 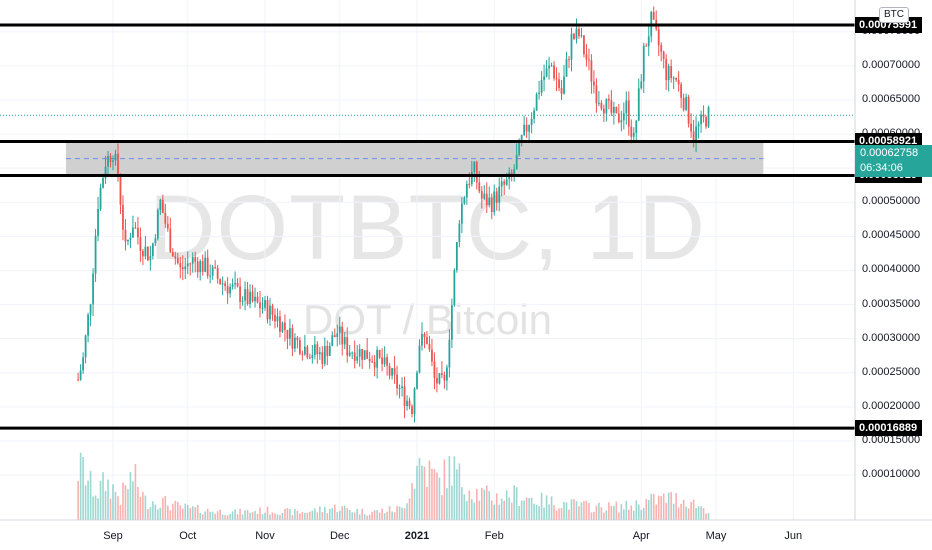 What do you see at coordinates (113, 536) in the screenshot?
I see `time-tick-label: Sep` at bounding box center [113, 536].